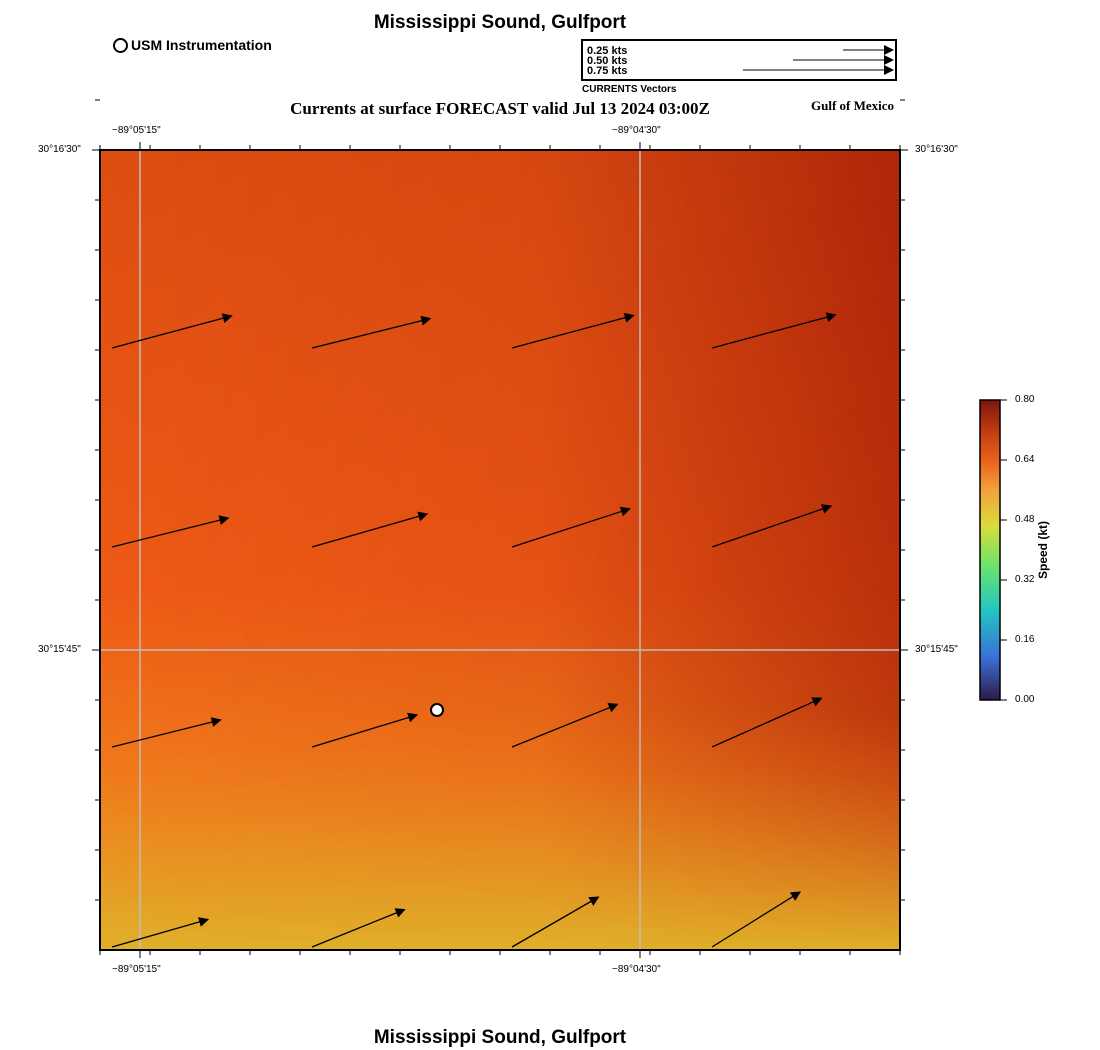 The height and width of the screenshot is (1050, 1100). What do you see at coordinates (607, 61) in the screenshot?
I see `vector-legend-label-2: 0.50 kts` at bounding box center [607, 61].